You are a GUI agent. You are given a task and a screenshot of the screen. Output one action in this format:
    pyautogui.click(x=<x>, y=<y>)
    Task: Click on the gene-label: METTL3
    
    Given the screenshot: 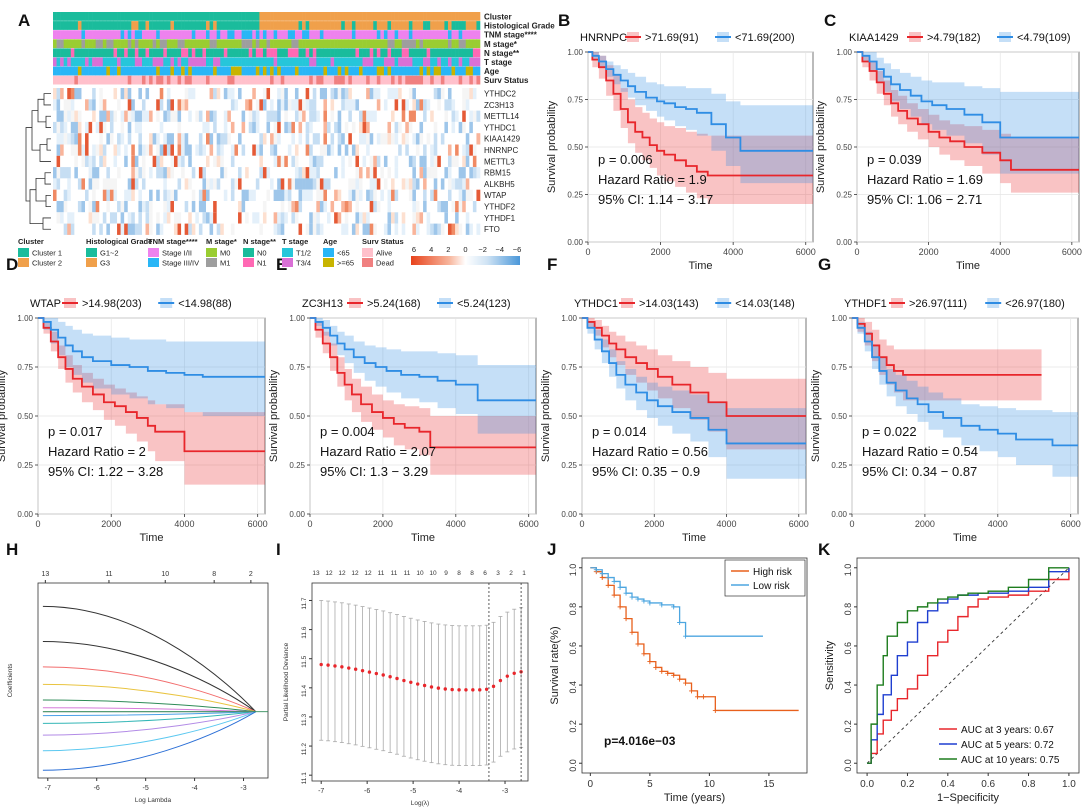 What is the action you would take?
    pyautogui.click(x=499, y=161)
    